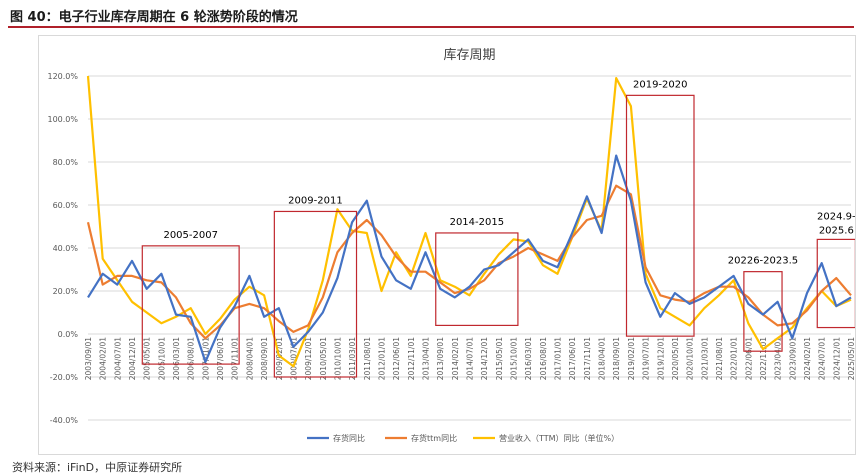 The image size is (862, 475). I want to click on y-tick-label: 100.0%, so click(62, 119).